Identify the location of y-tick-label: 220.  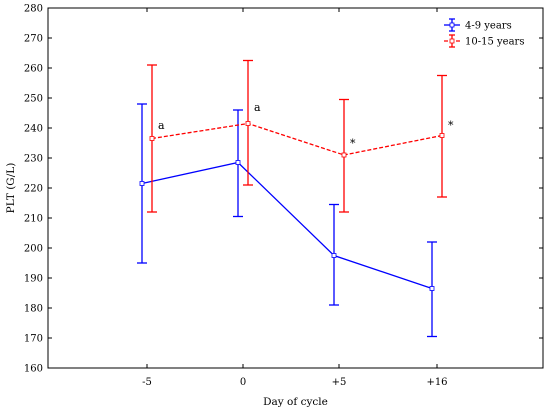
(33, 189).